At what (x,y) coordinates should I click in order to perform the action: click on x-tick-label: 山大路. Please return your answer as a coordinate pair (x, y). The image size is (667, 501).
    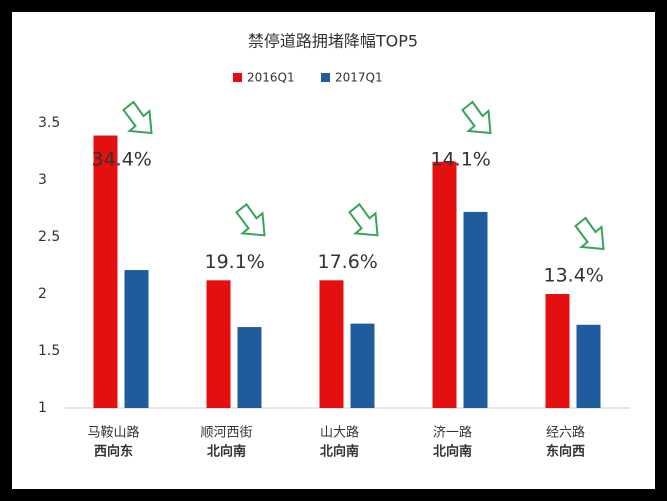
    Looking at the image, I should click on (339, 433).